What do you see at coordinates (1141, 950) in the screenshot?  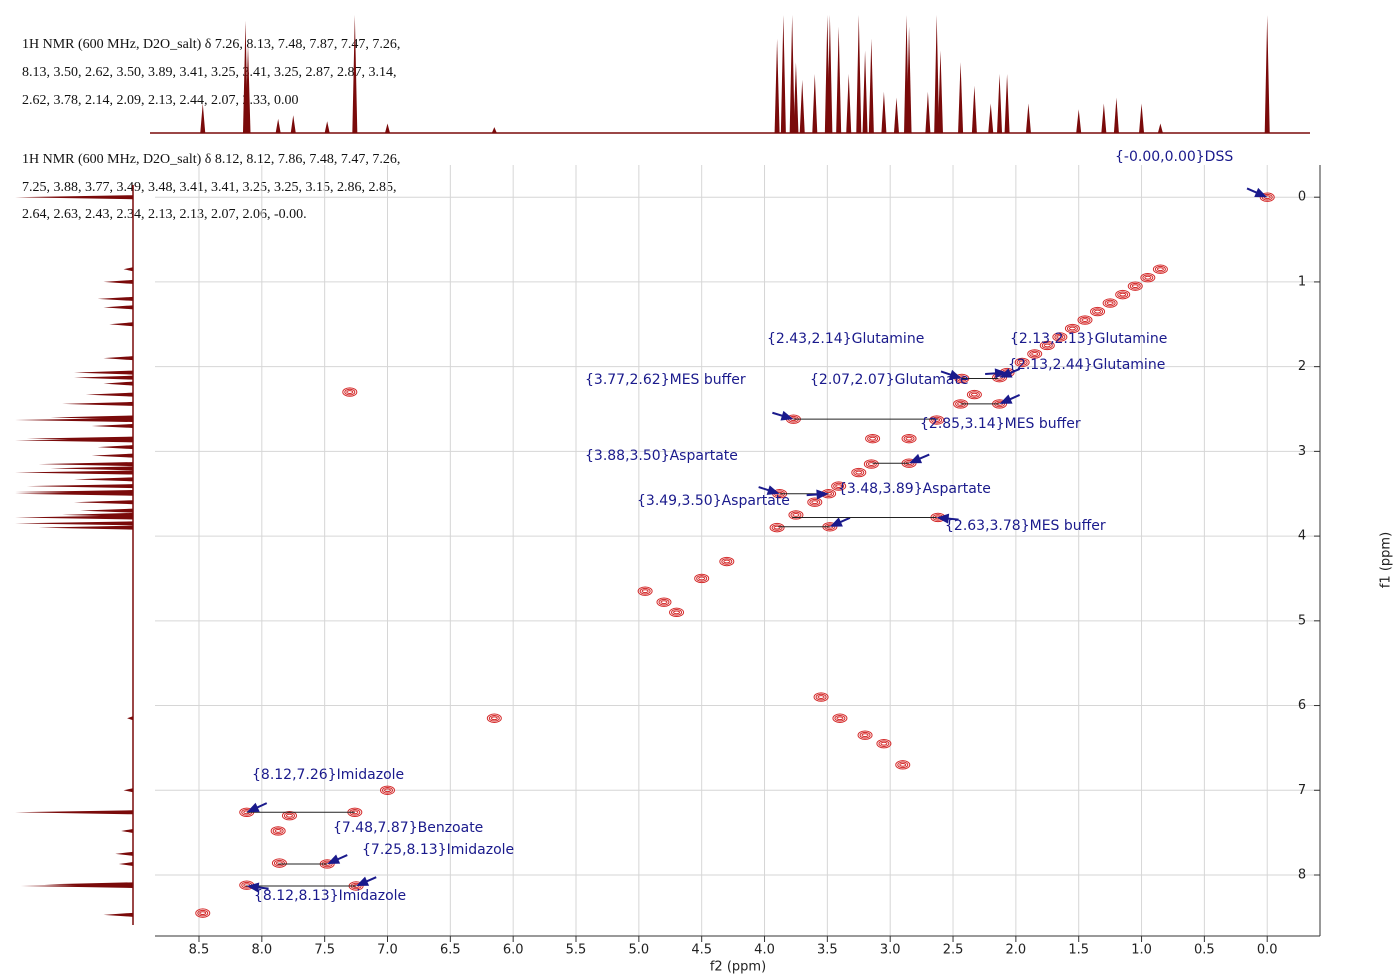 I see `x-tick-label: 1.0` at bounding box center [1141, 950].